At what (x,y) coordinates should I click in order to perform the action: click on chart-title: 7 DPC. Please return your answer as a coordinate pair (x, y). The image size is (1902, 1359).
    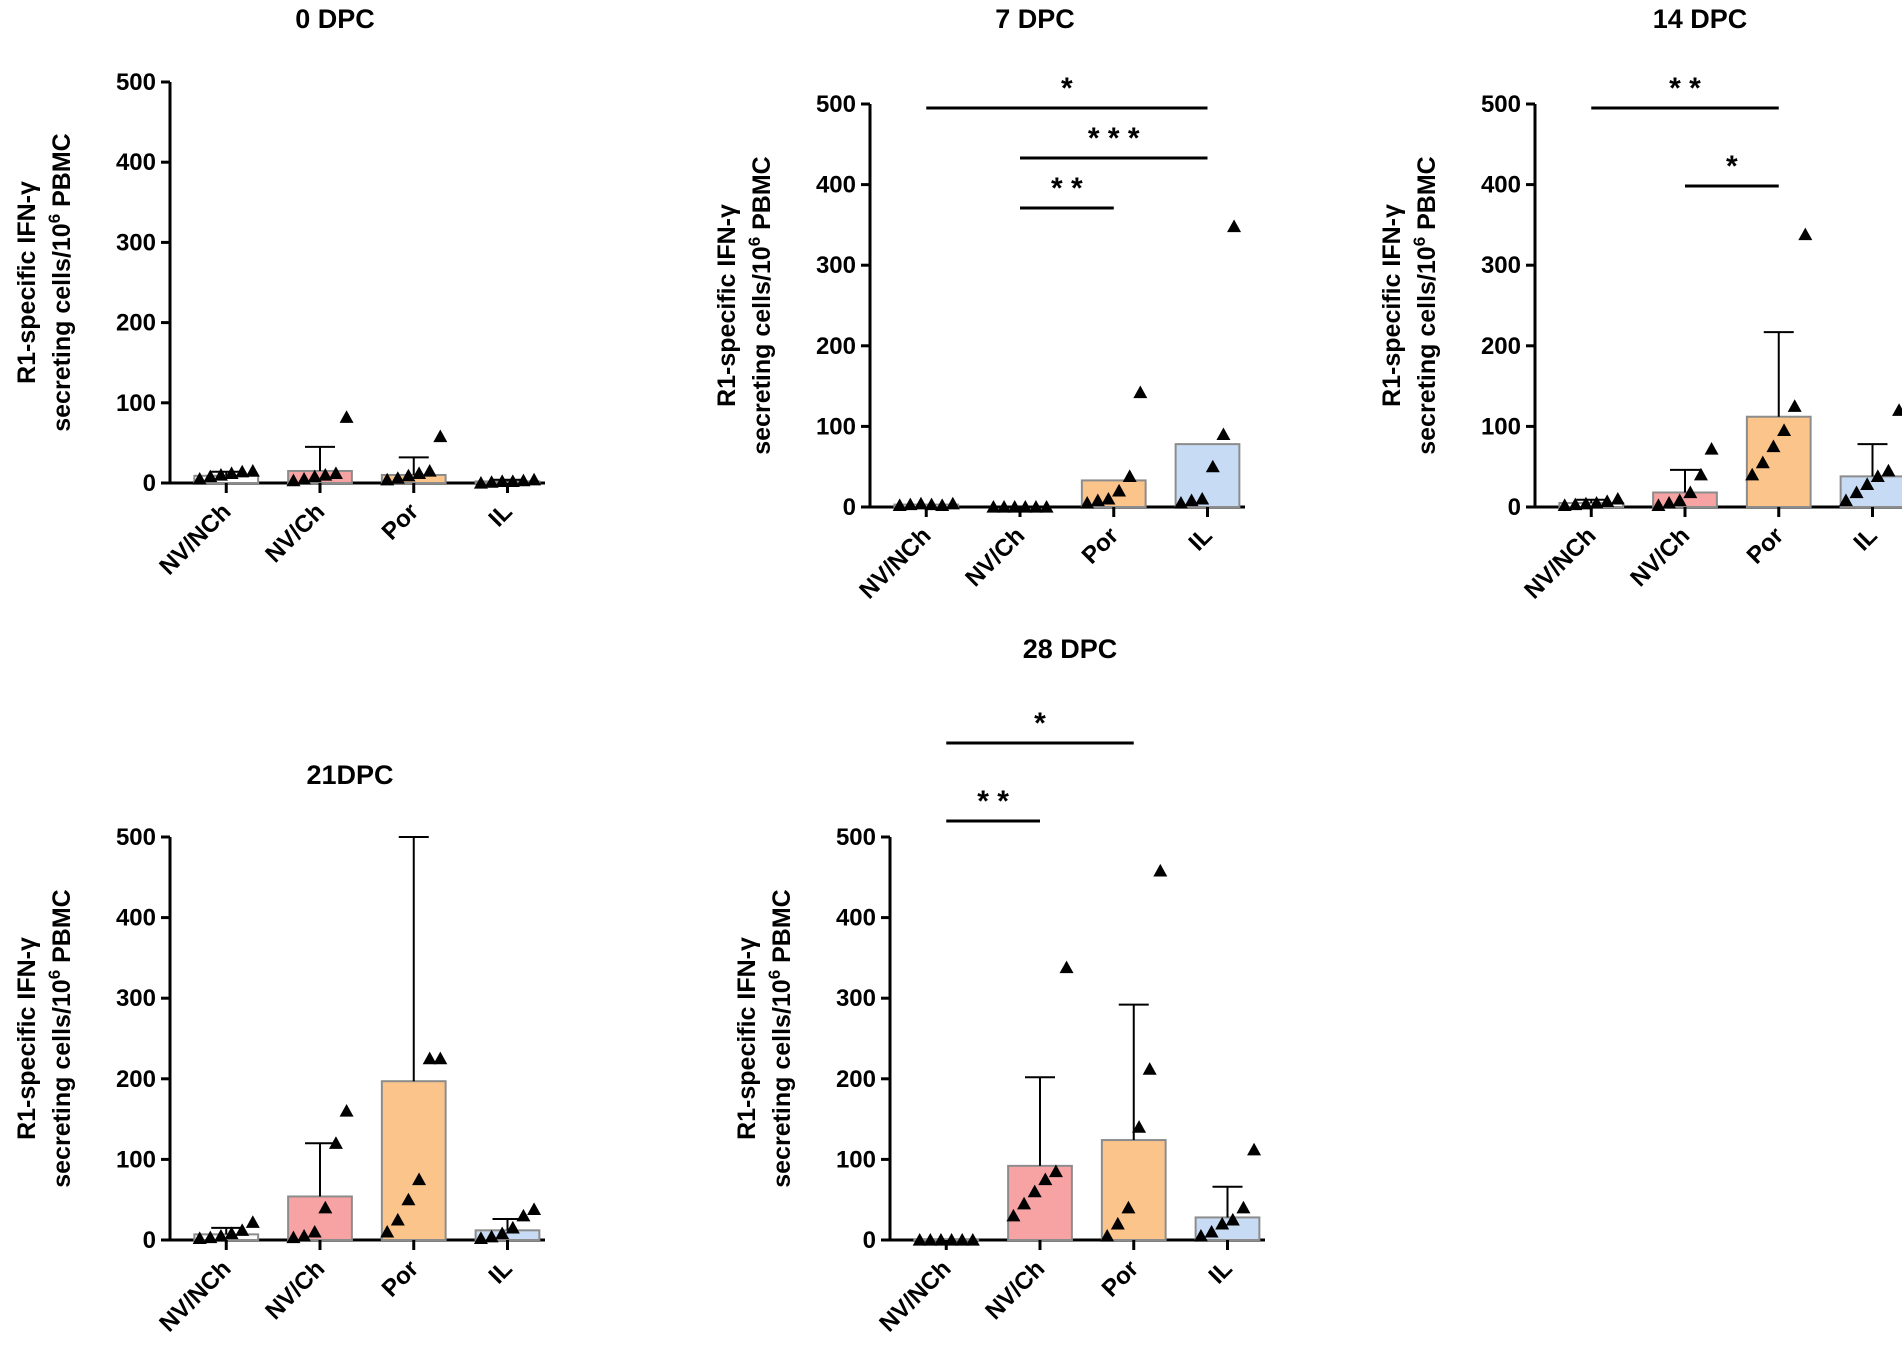
    Looking at the image, I should click on (1035, 19).